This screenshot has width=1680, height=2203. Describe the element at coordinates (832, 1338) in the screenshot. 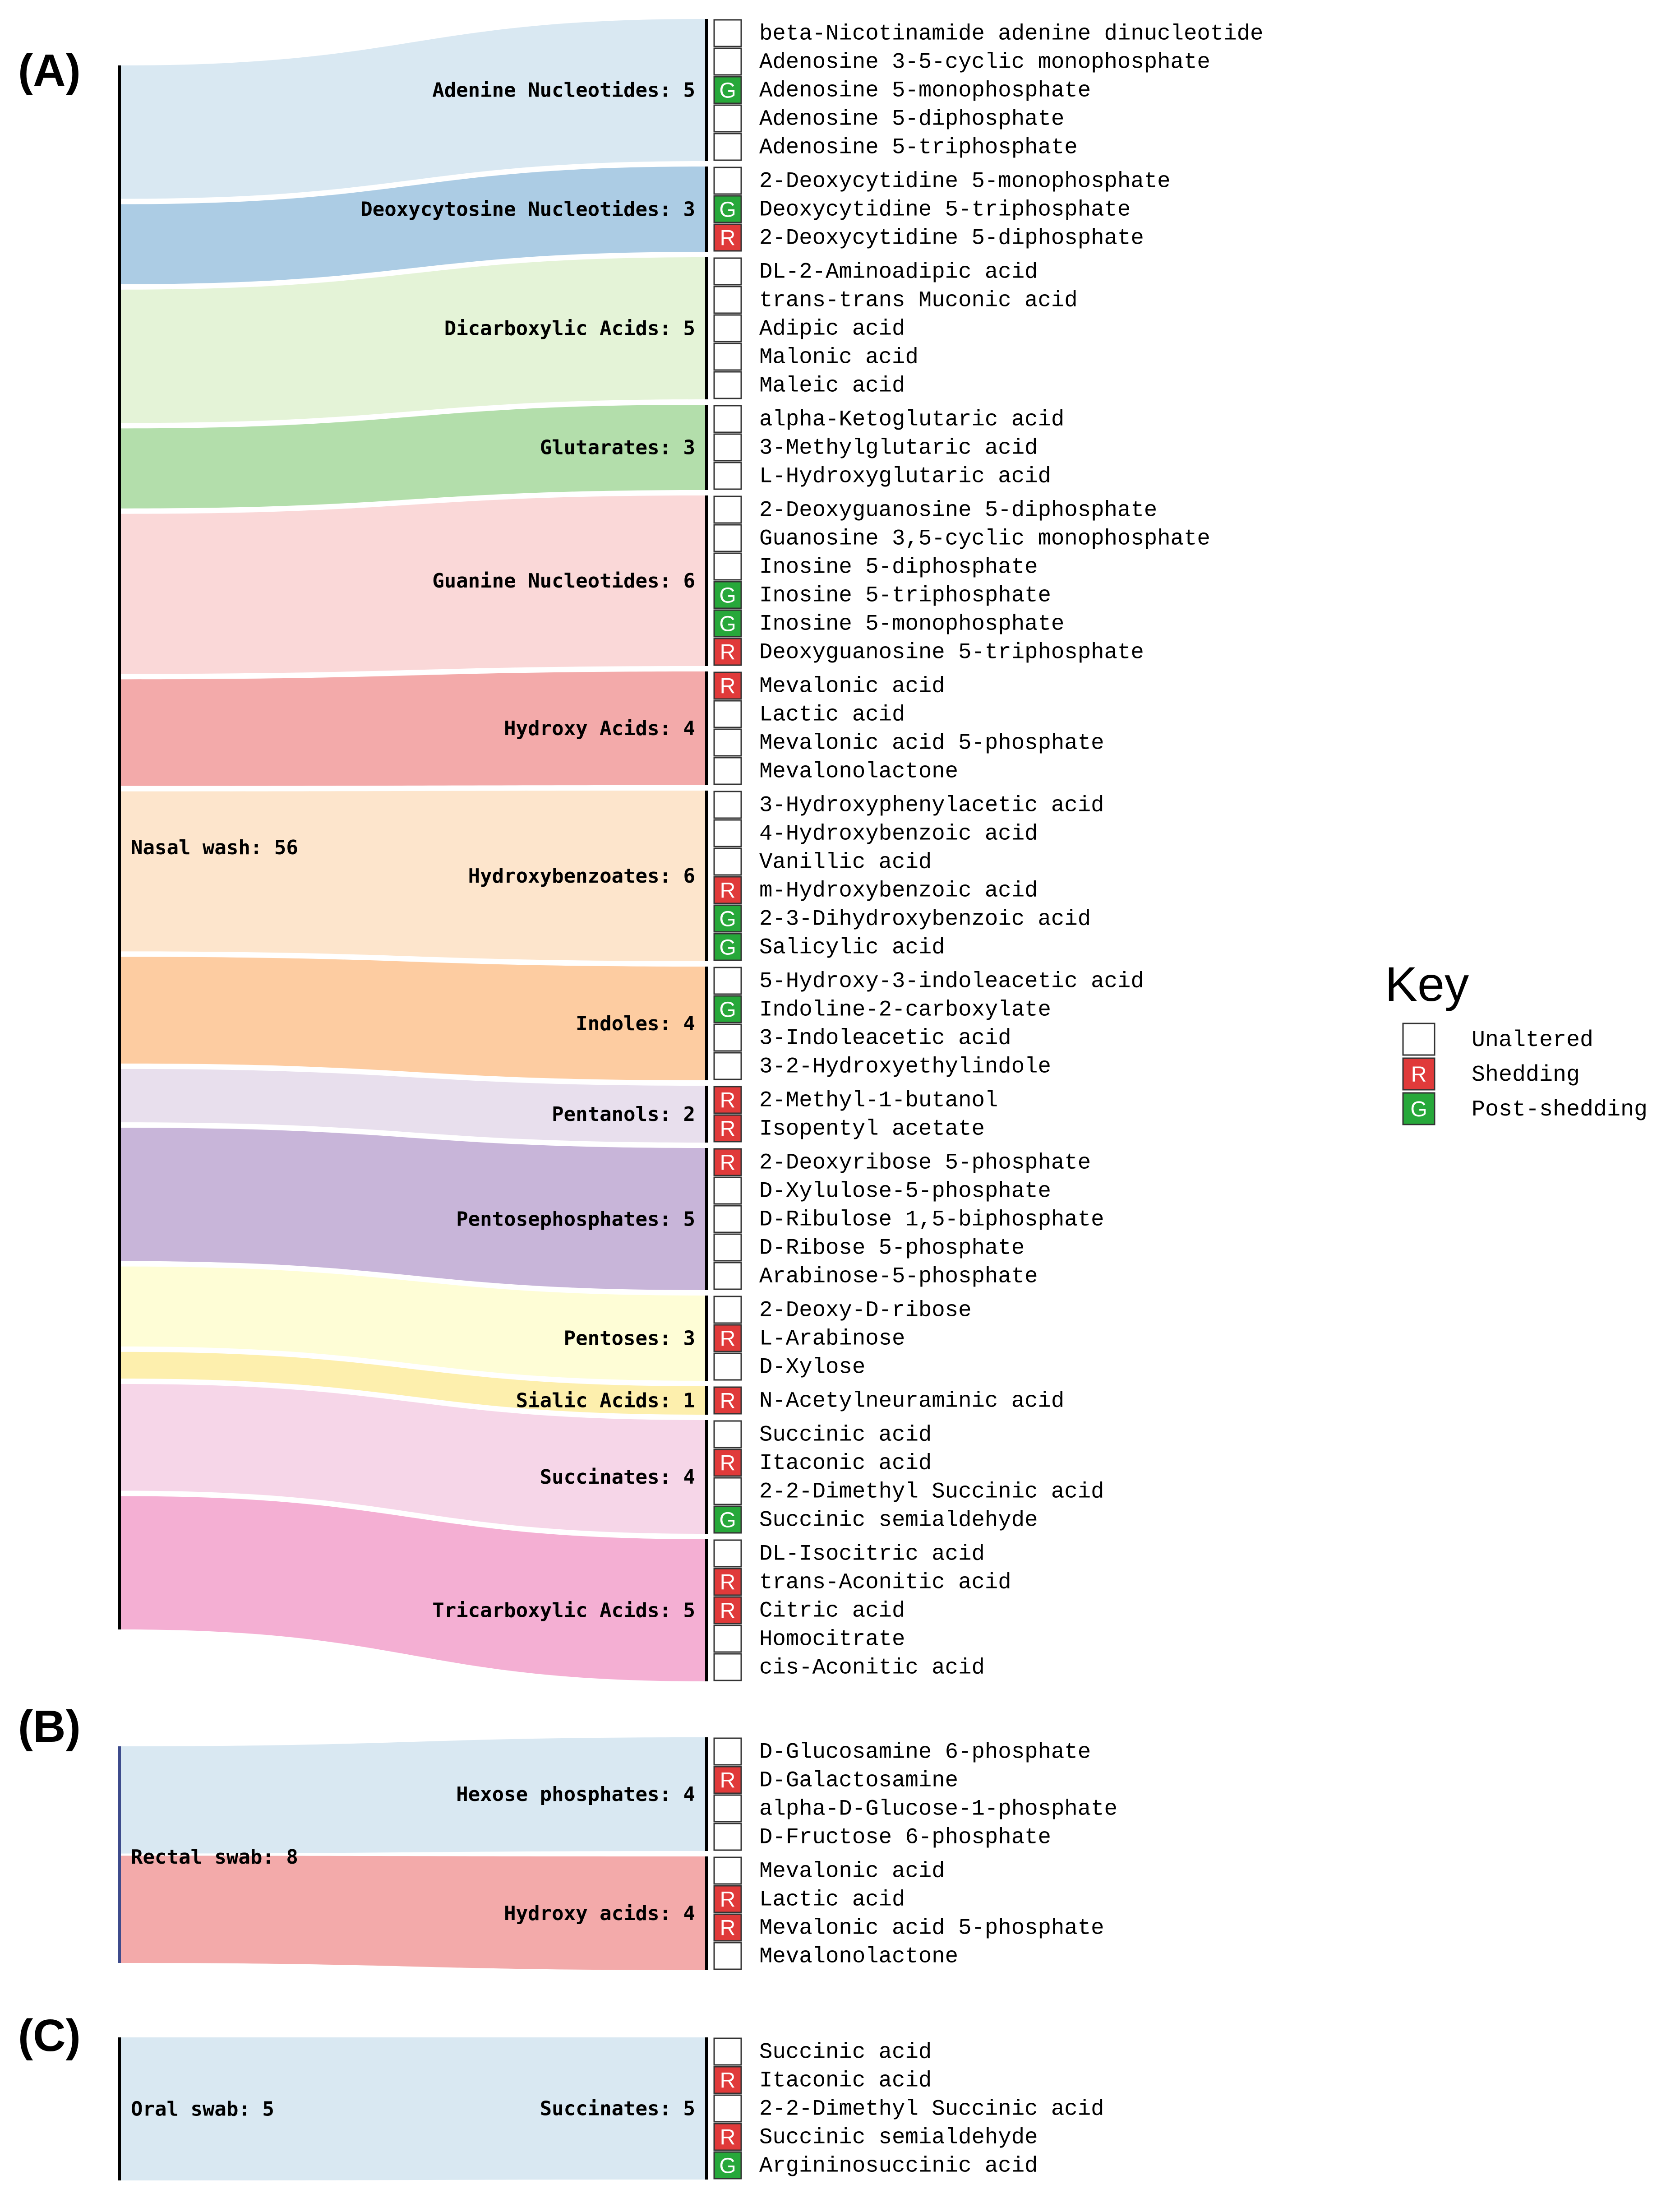

I see `metabolite-name: L-Arabinose` at that location.